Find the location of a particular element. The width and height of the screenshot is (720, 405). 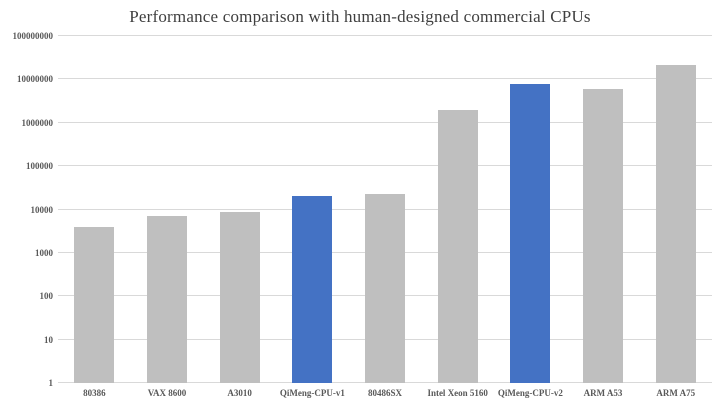

y-tick-label: 1000 is located at coordinates (44, 252).